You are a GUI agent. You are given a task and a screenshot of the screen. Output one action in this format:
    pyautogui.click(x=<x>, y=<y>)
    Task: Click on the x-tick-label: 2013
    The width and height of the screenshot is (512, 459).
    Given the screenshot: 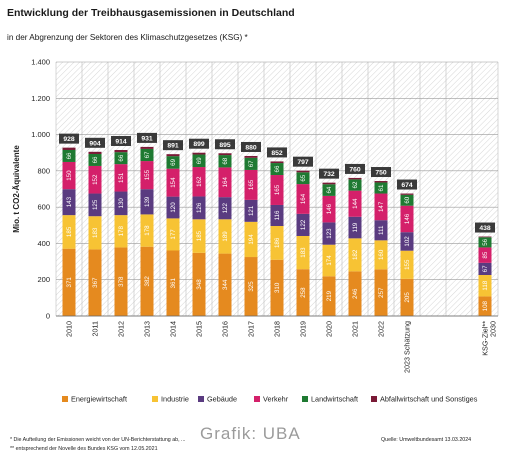 What is the action you would take?
    pyautogui.click(x=147, y=329)
    